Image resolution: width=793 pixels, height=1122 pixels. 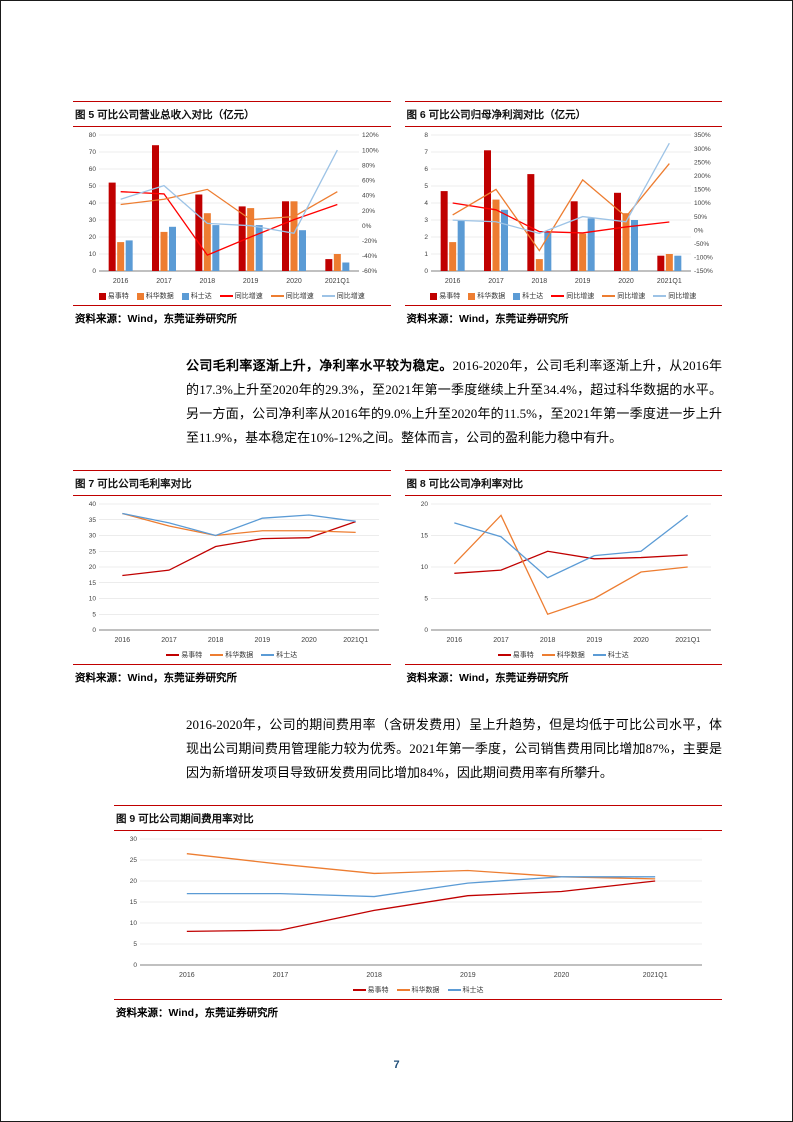 I want to click on figure-9-title: 图 9 可比公司期间费用率对比, so click(x=185, y=819).